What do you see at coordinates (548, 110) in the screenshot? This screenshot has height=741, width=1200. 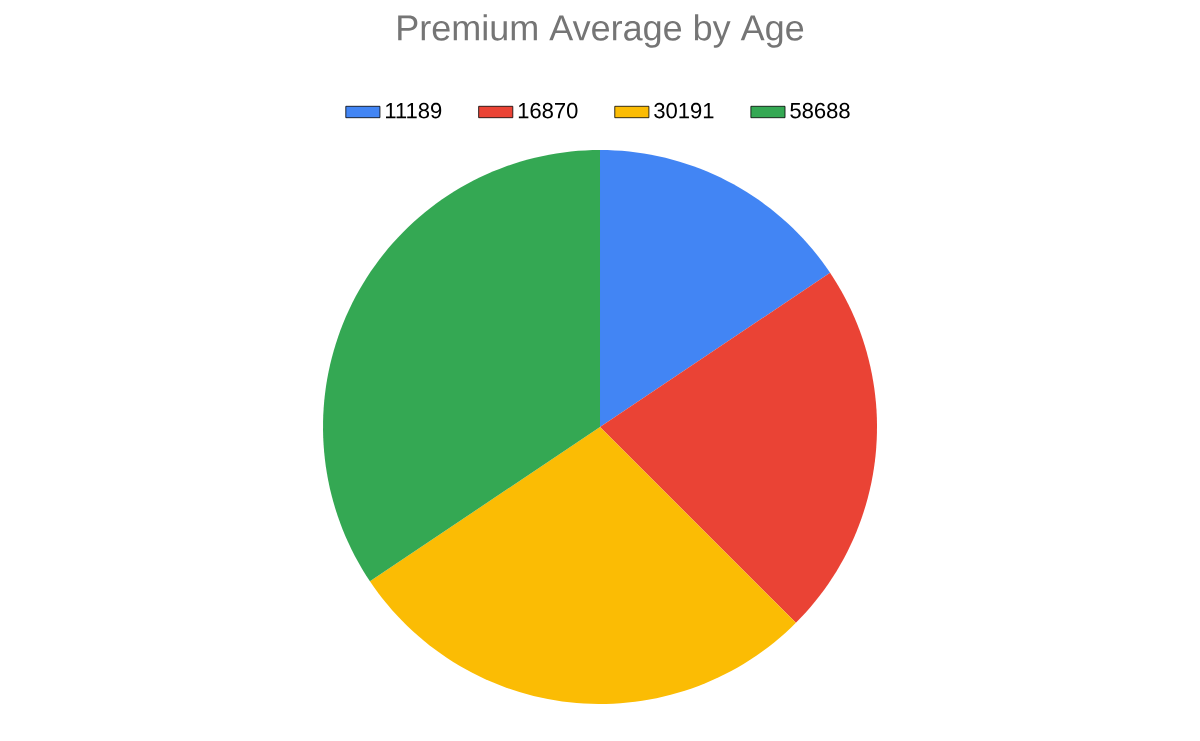 I see `legend-label: 16870` at bounding box center [548, 110].